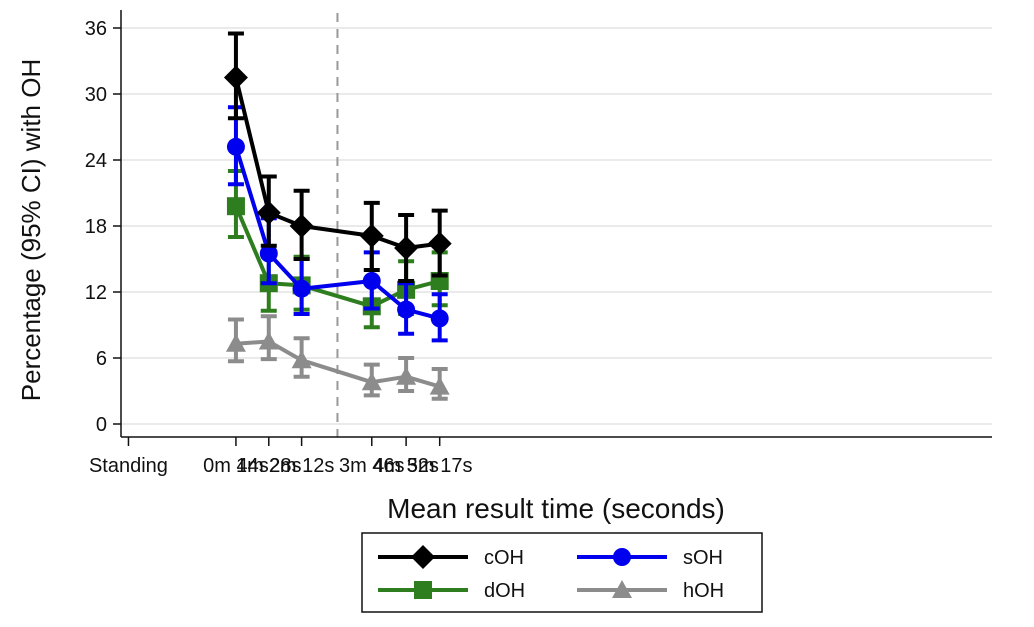 The height and width of the screenshot is (627, 1034). I want to click on y-axis-label: Percentage (95% CI) with OH, so click(31, 230).